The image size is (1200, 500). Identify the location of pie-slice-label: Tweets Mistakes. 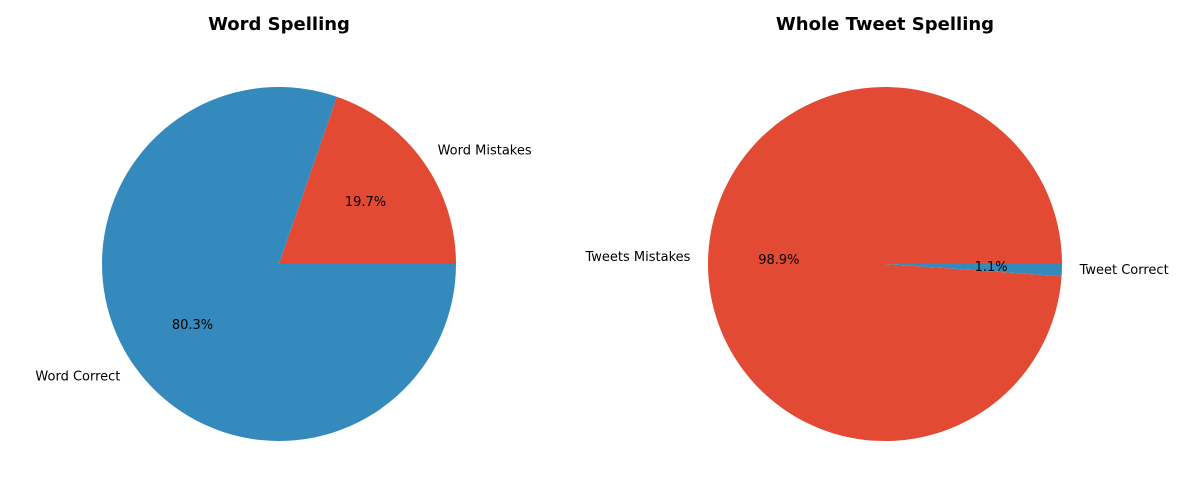
(637, 257).